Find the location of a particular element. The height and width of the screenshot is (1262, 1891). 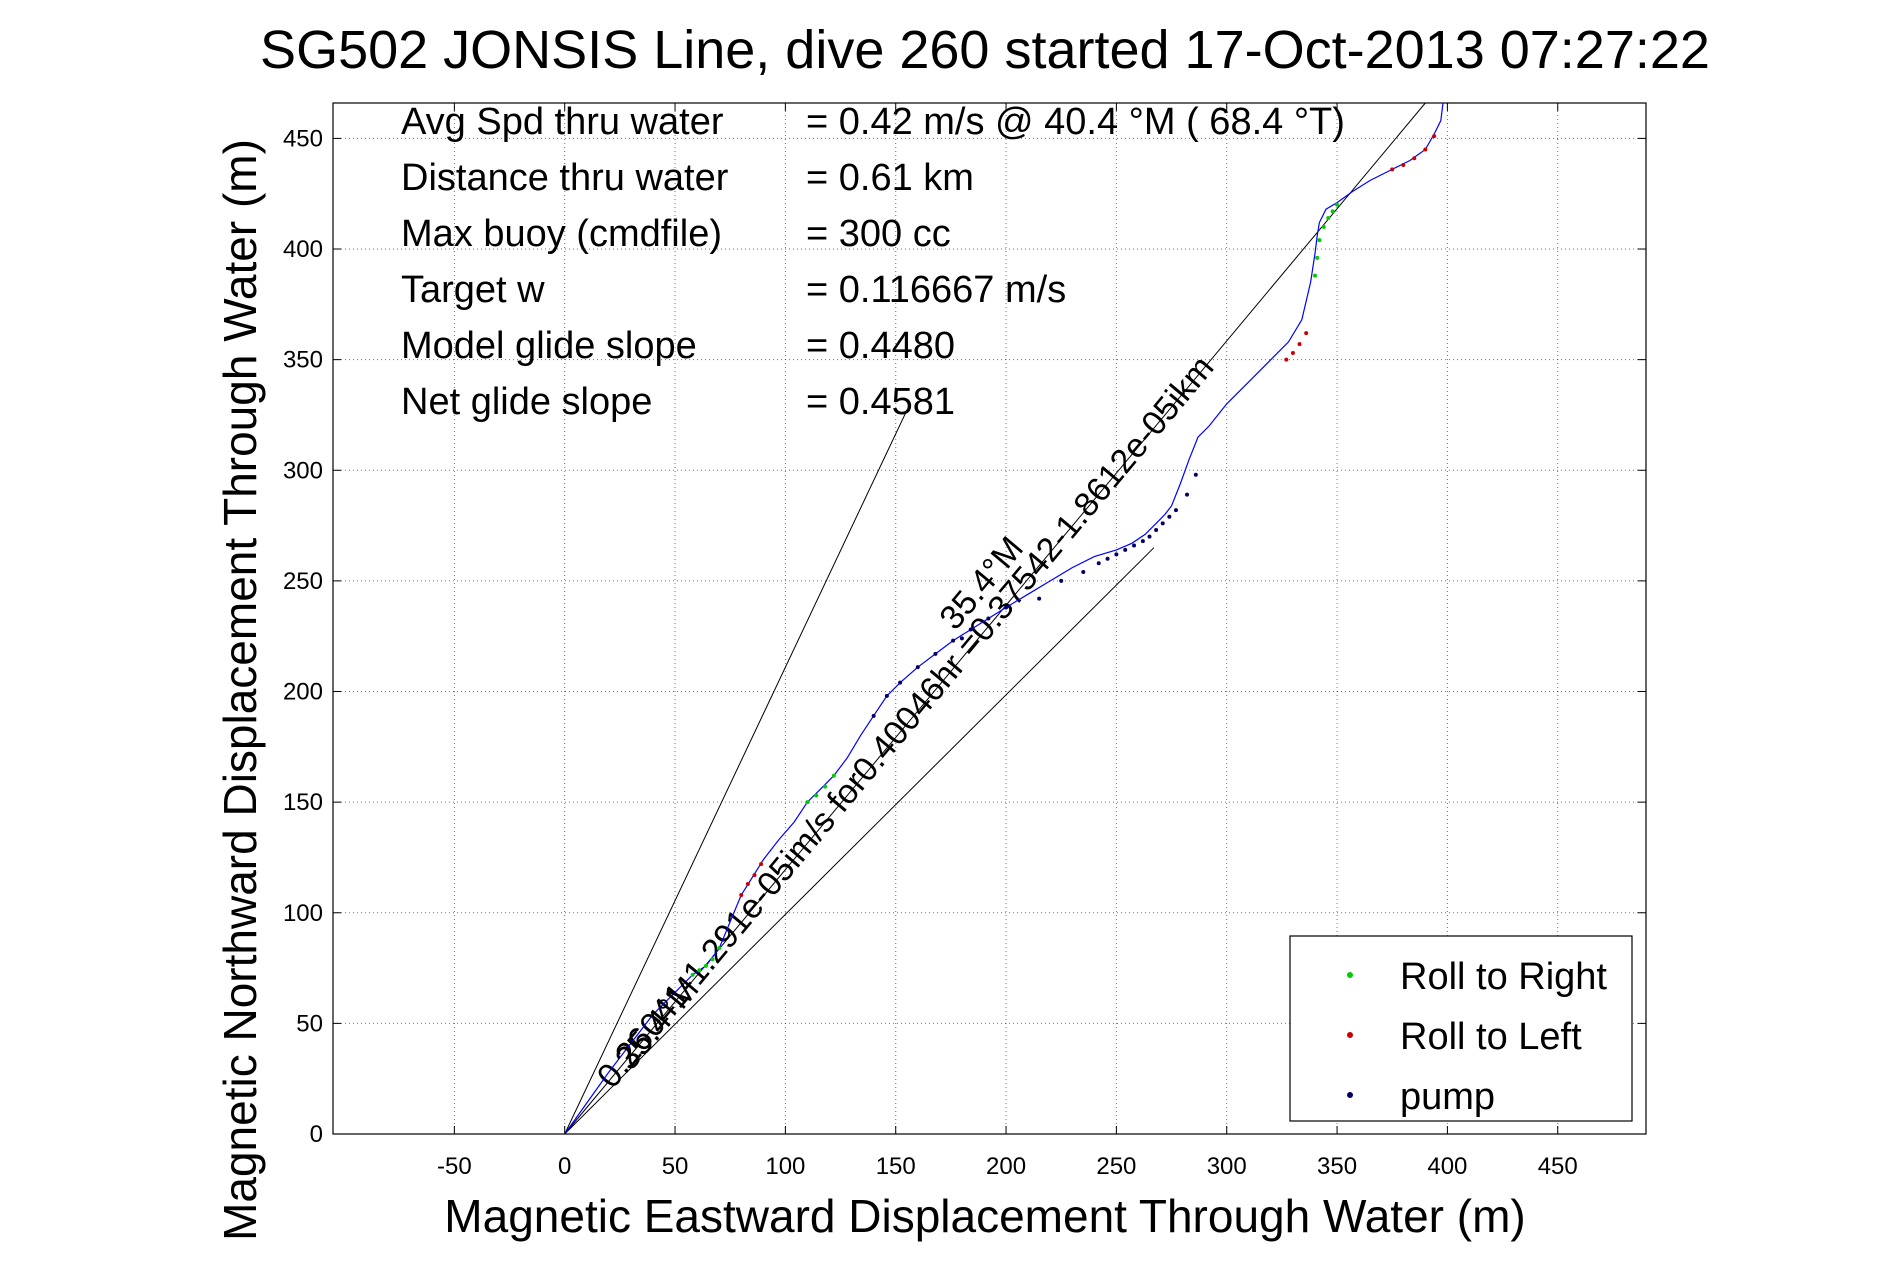

x-tick-label: 350 is located at coordinates (1337, 1166).